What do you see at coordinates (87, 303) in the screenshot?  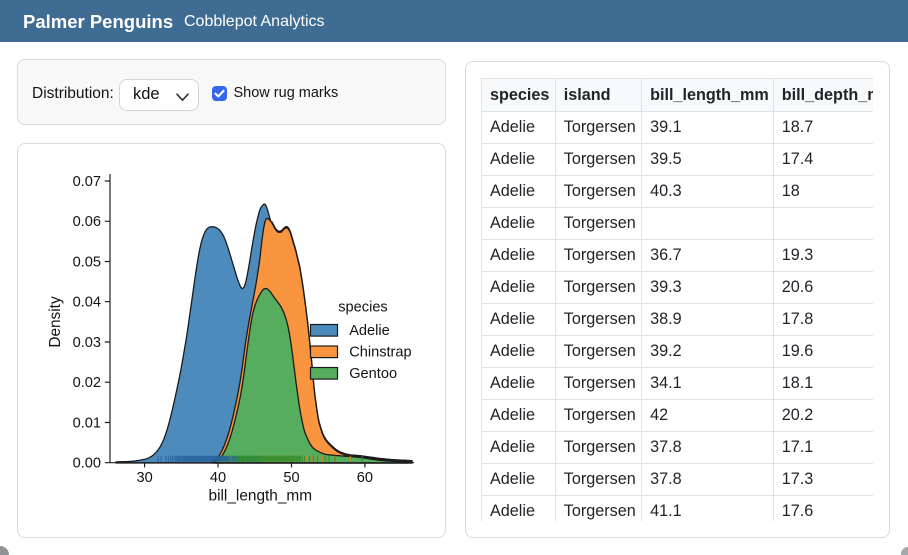 I see `svg-text: 0.04` at bounding box center [87, 303].